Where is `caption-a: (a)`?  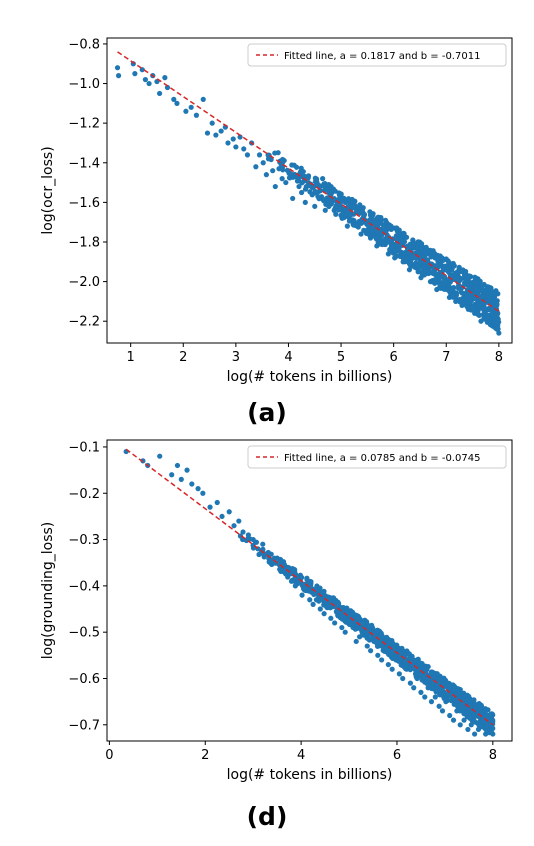
caption-a: (a) is located at coordinates (267, 412).